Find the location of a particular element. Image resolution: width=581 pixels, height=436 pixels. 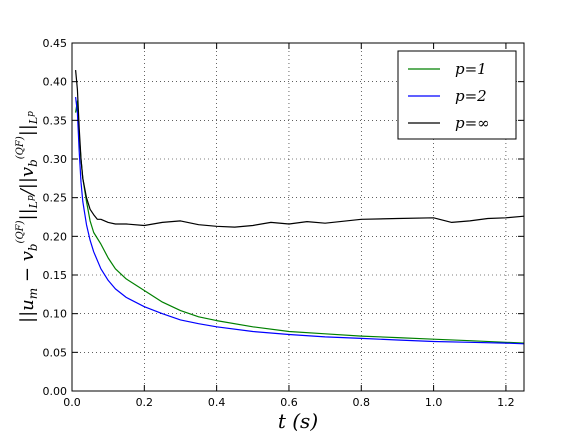

legend-box is located at coordinates (457, 95).